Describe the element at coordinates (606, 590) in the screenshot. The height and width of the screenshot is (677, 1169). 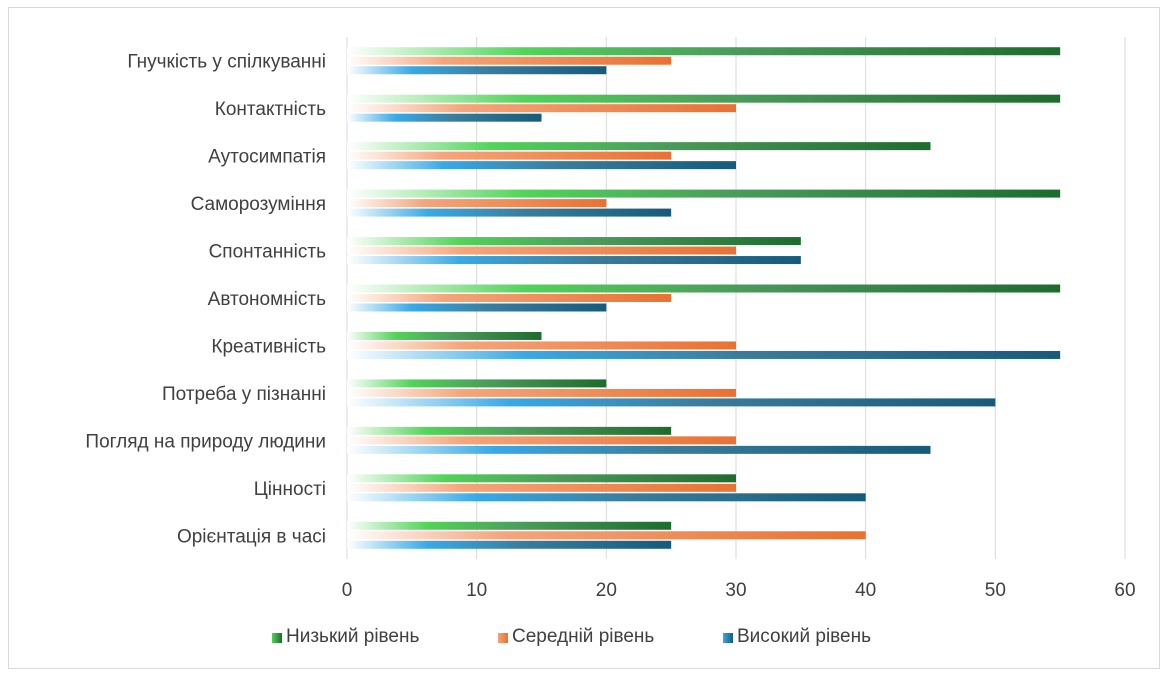
I see `x-tick-label: 20` at that location.